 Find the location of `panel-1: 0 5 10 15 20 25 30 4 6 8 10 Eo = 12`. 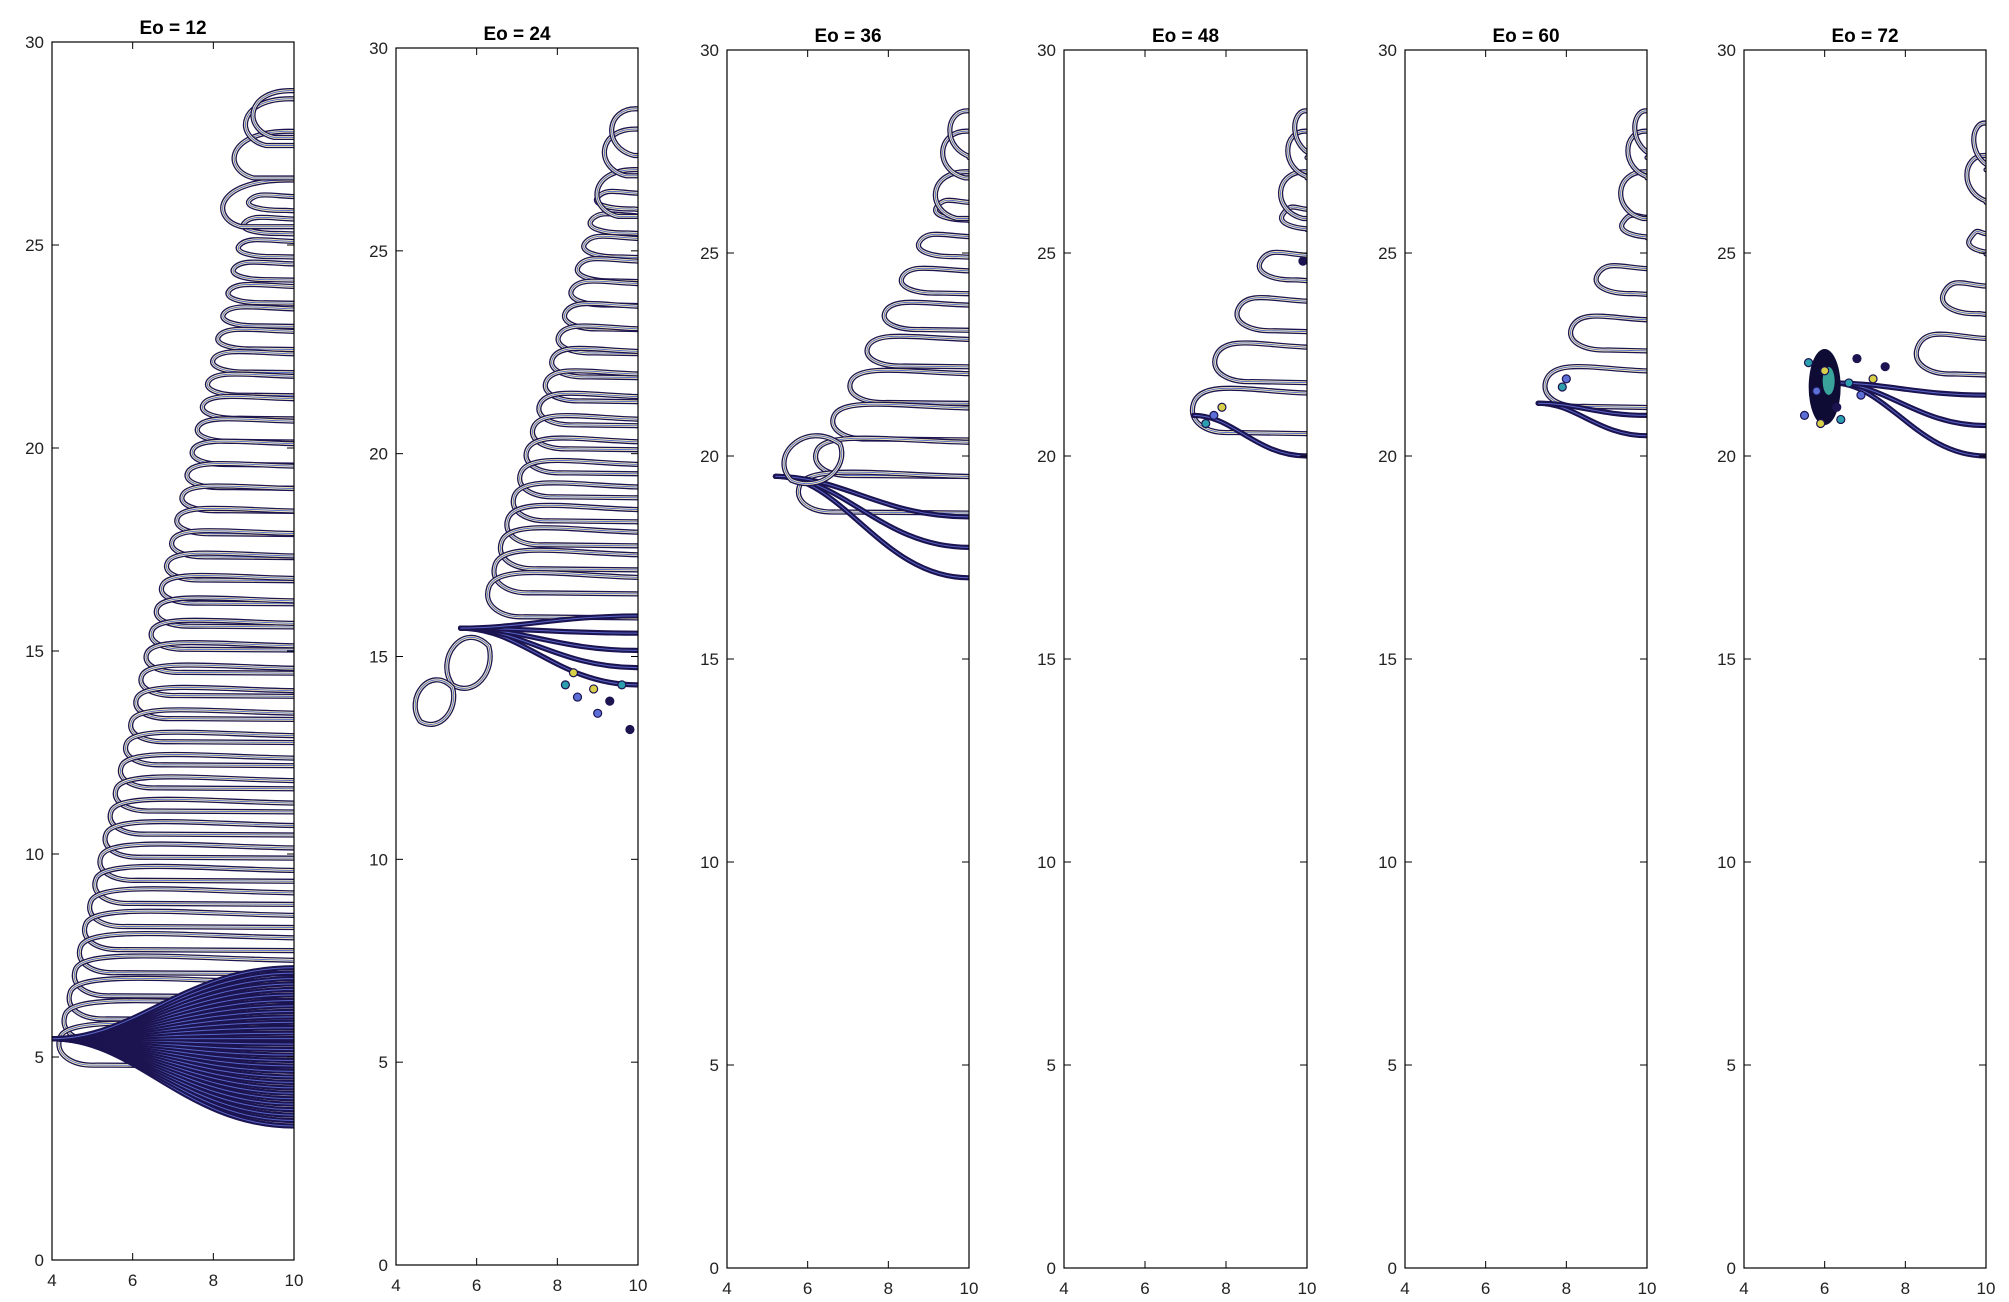

panel-1: 0 5 10 15 20 25 30 4 6 8 10 Eo = 12 is located at coordinates (164, 654).